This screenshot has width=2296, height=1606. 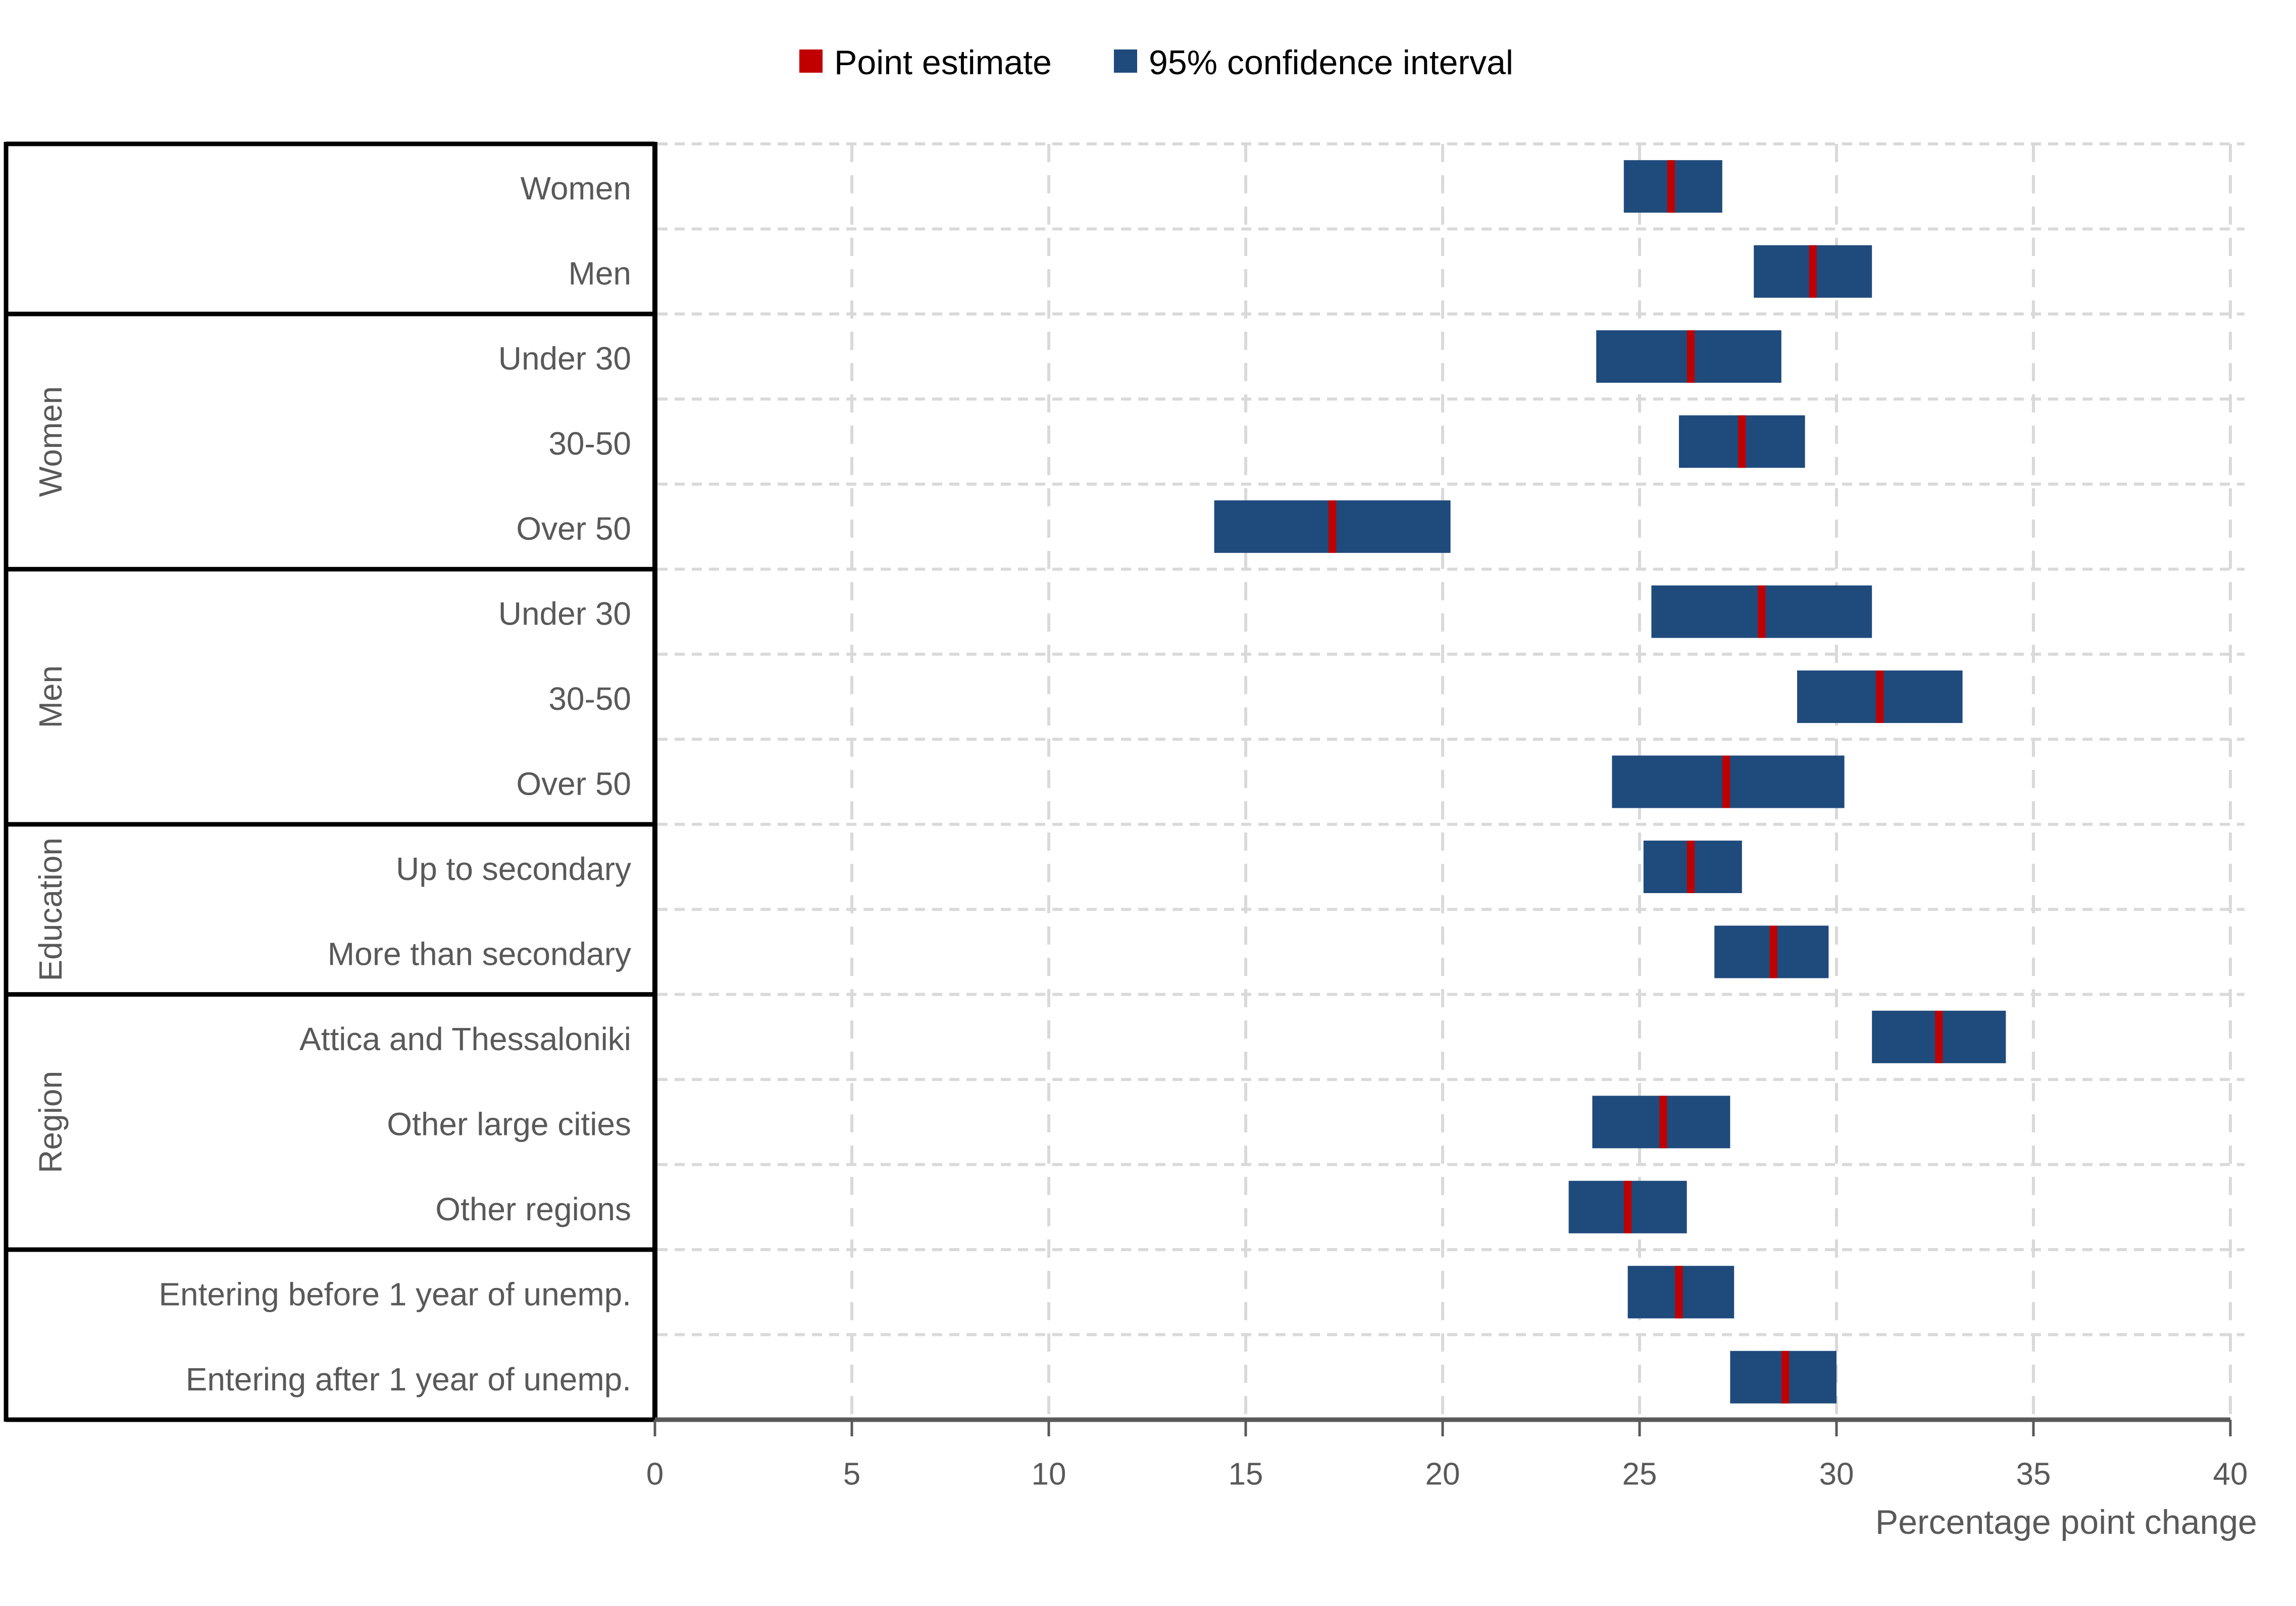 What do you see at coordinates (1639, 1474) in the screenshot?
I see `x-tick-label: 25` at bounding box center [1639, 1474].